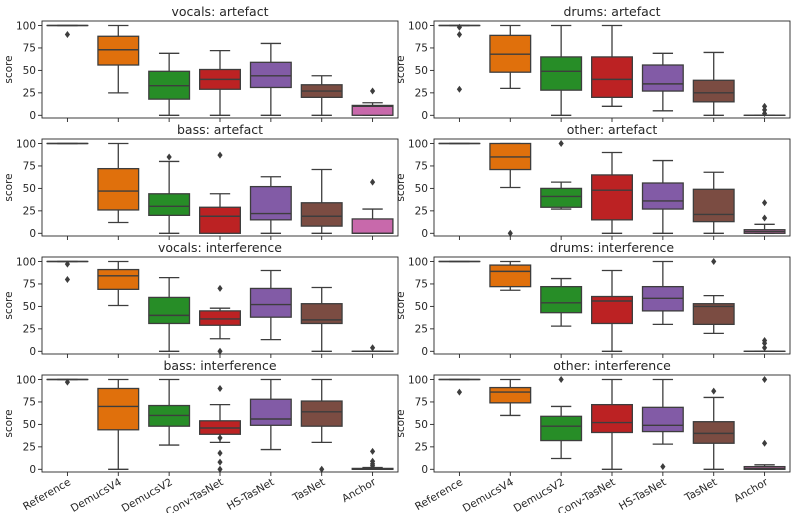 The width and height of the screenshot is (799, 517). Describe the element at coordinates (359, 490) in the screenshot. I see `x-tick-label: Anchor` at that location.